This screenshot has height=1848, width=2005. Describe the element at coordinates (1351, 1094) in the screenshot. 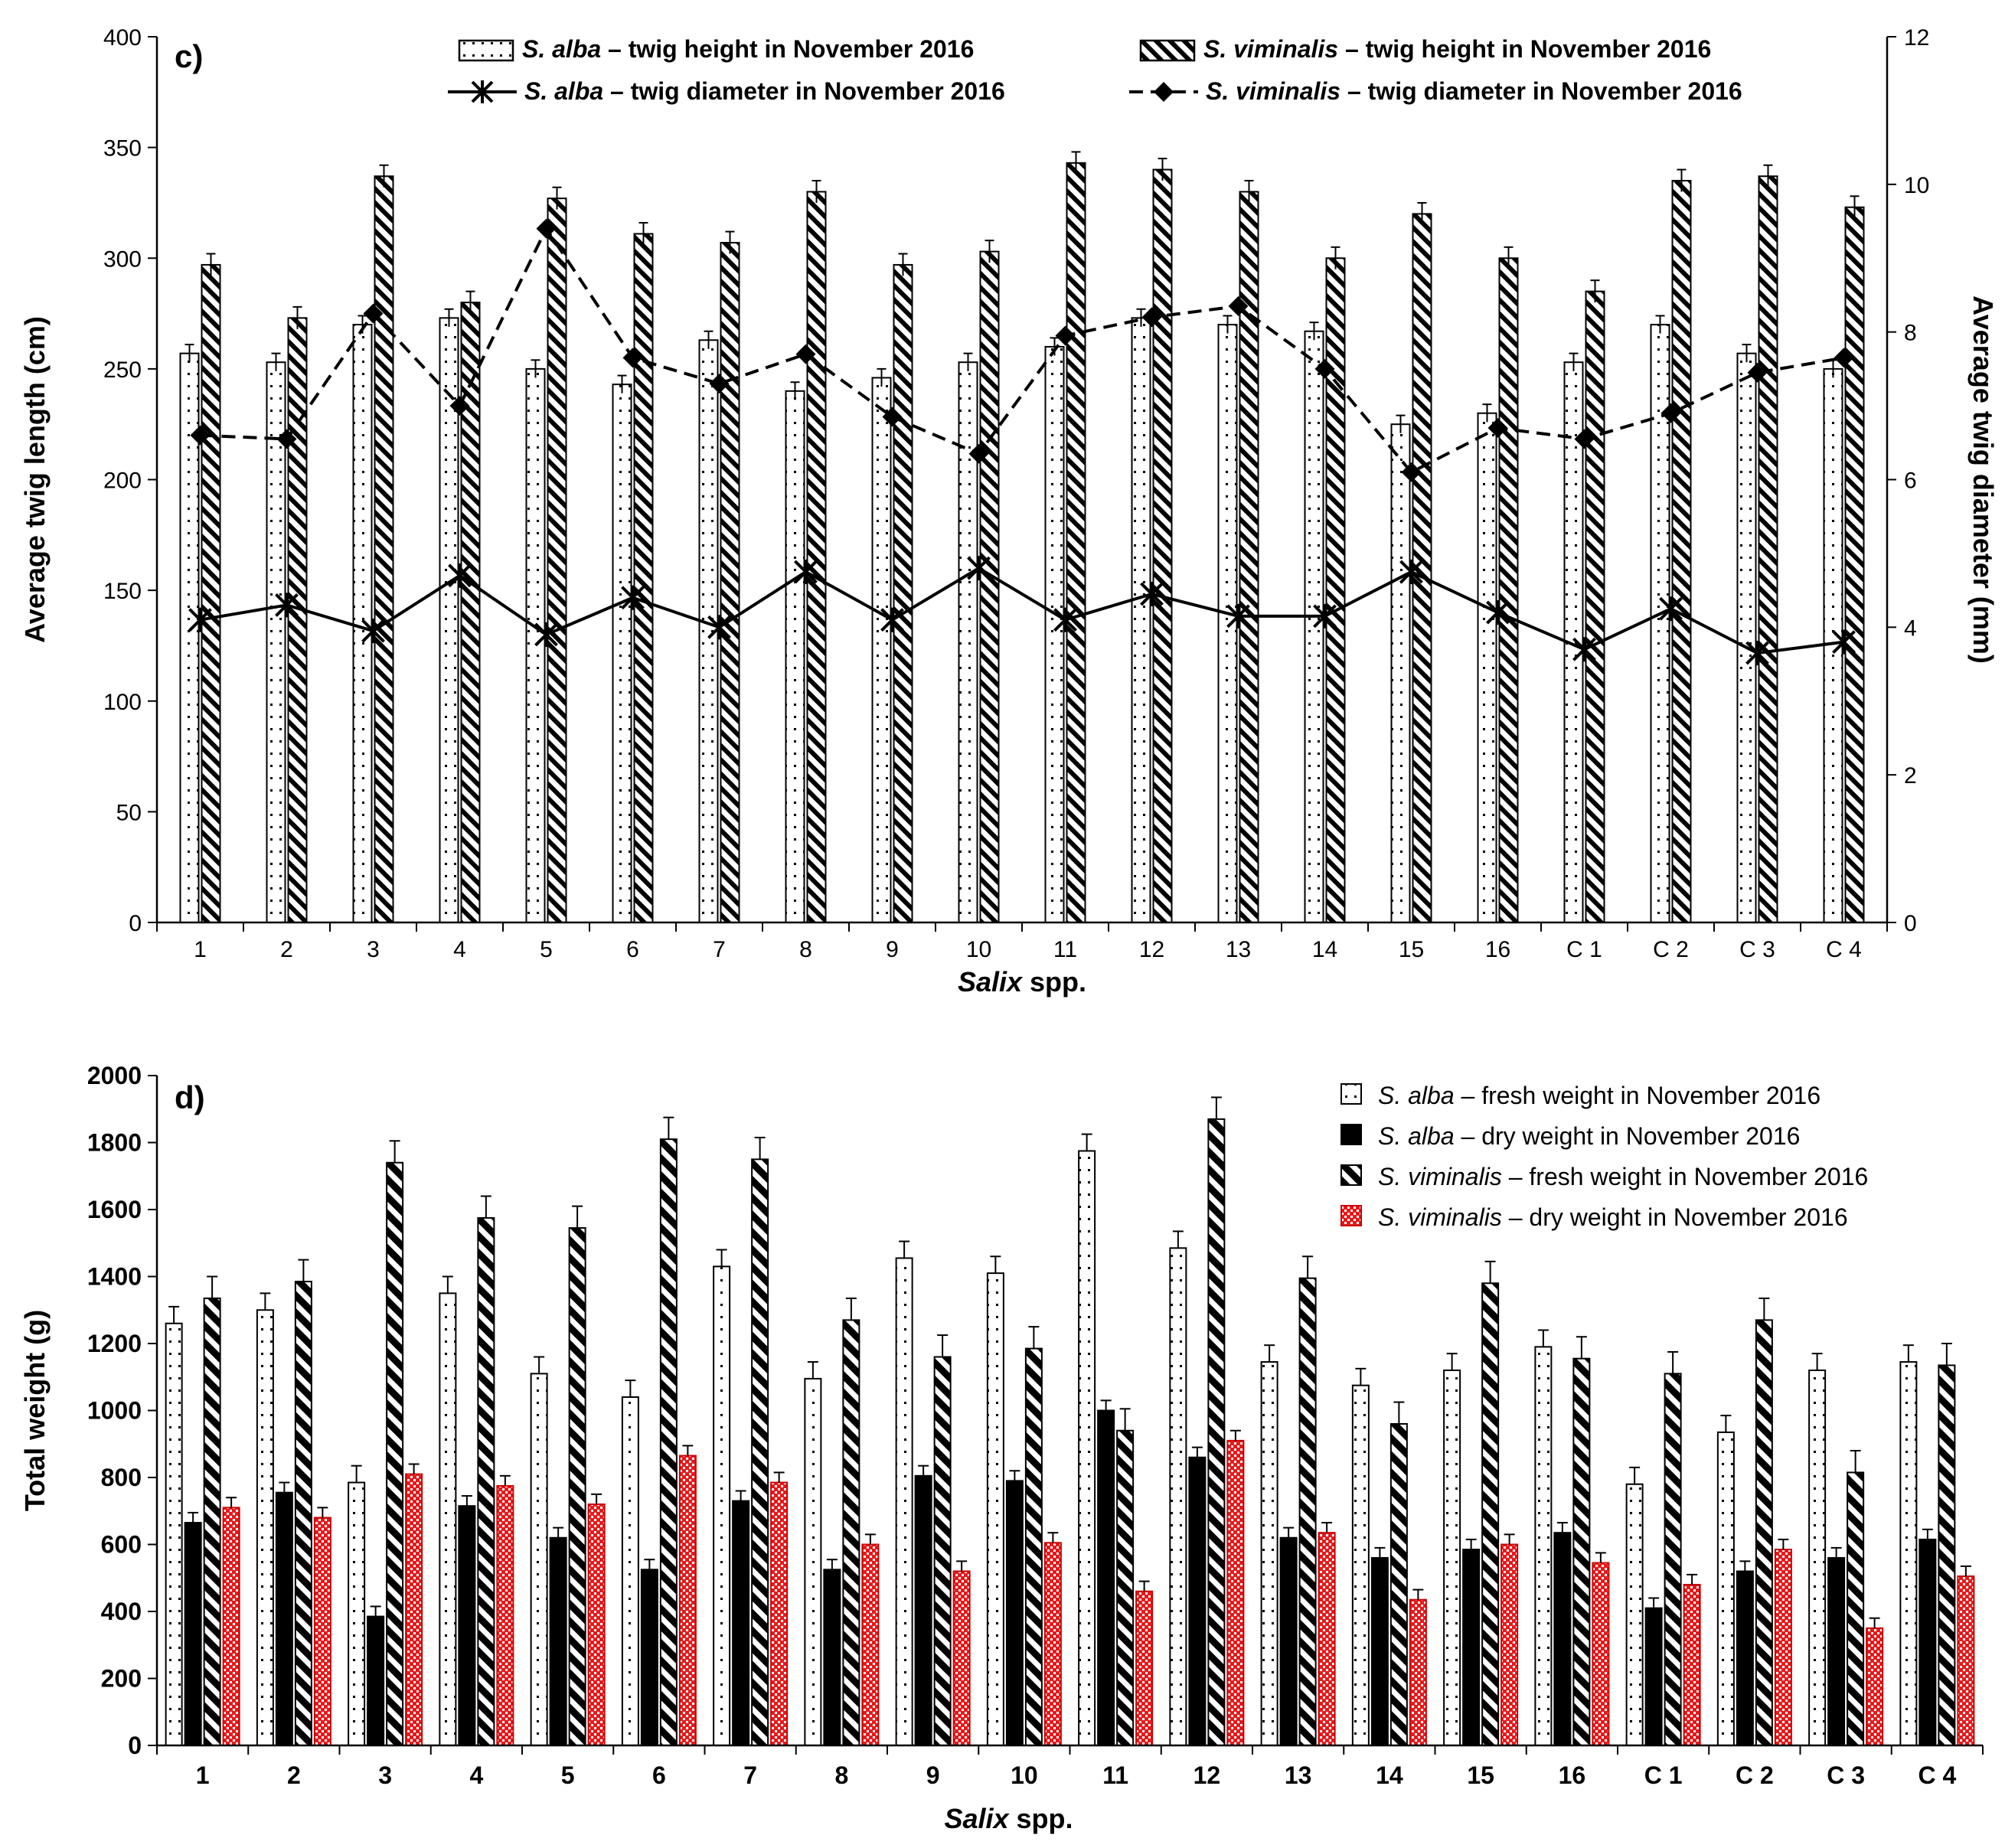

I see `legend-swatch-s-alba-fresh-weight-in-november-2016` at that location.